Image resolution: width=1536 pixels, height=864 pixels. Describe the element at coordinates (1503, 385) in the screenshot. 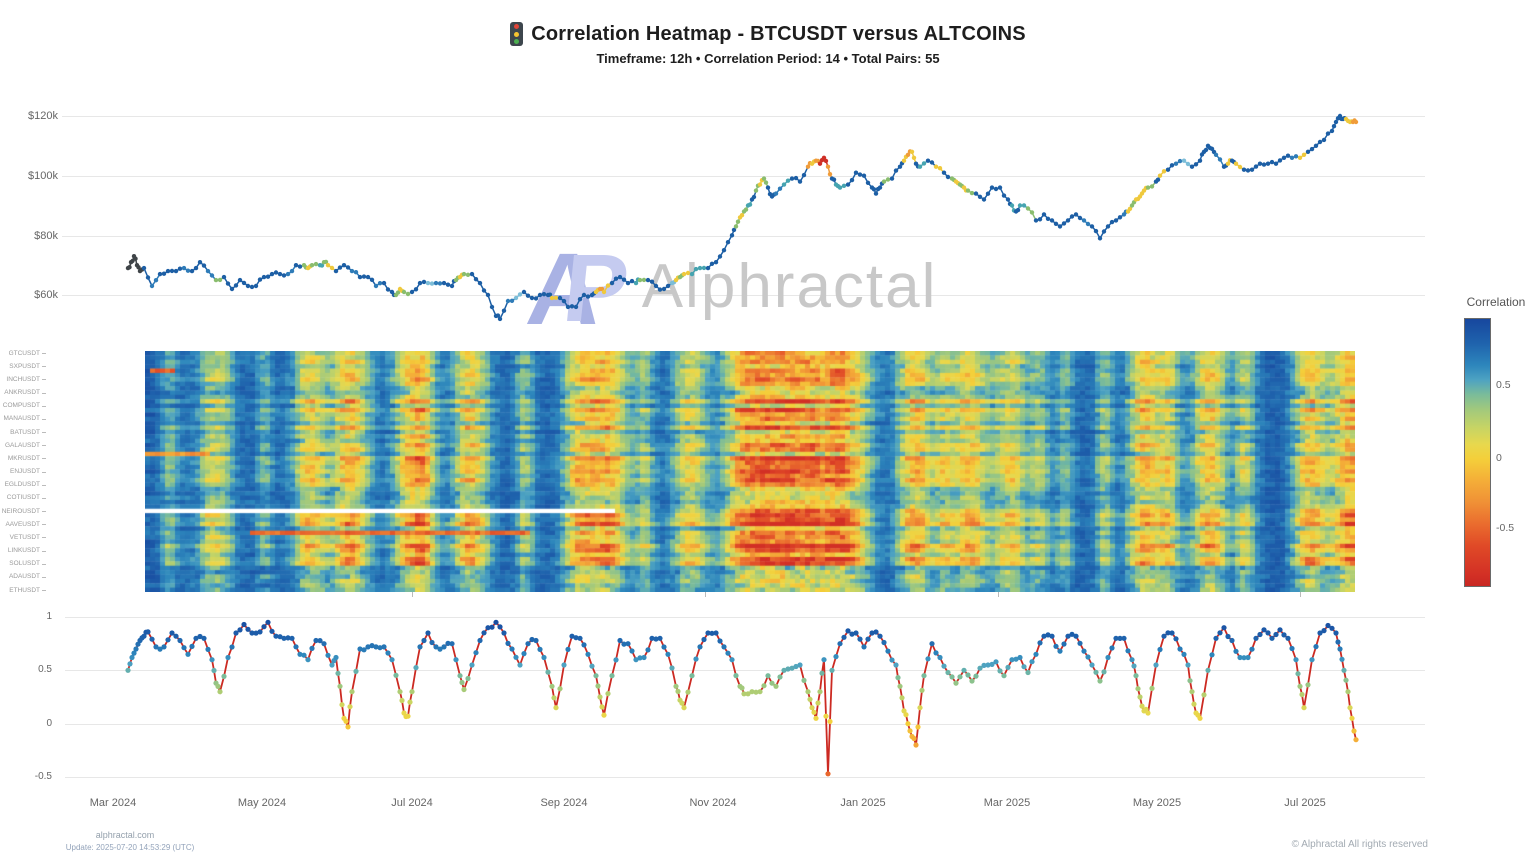

I see `colorbar-tick-label: 0.5` at that location.